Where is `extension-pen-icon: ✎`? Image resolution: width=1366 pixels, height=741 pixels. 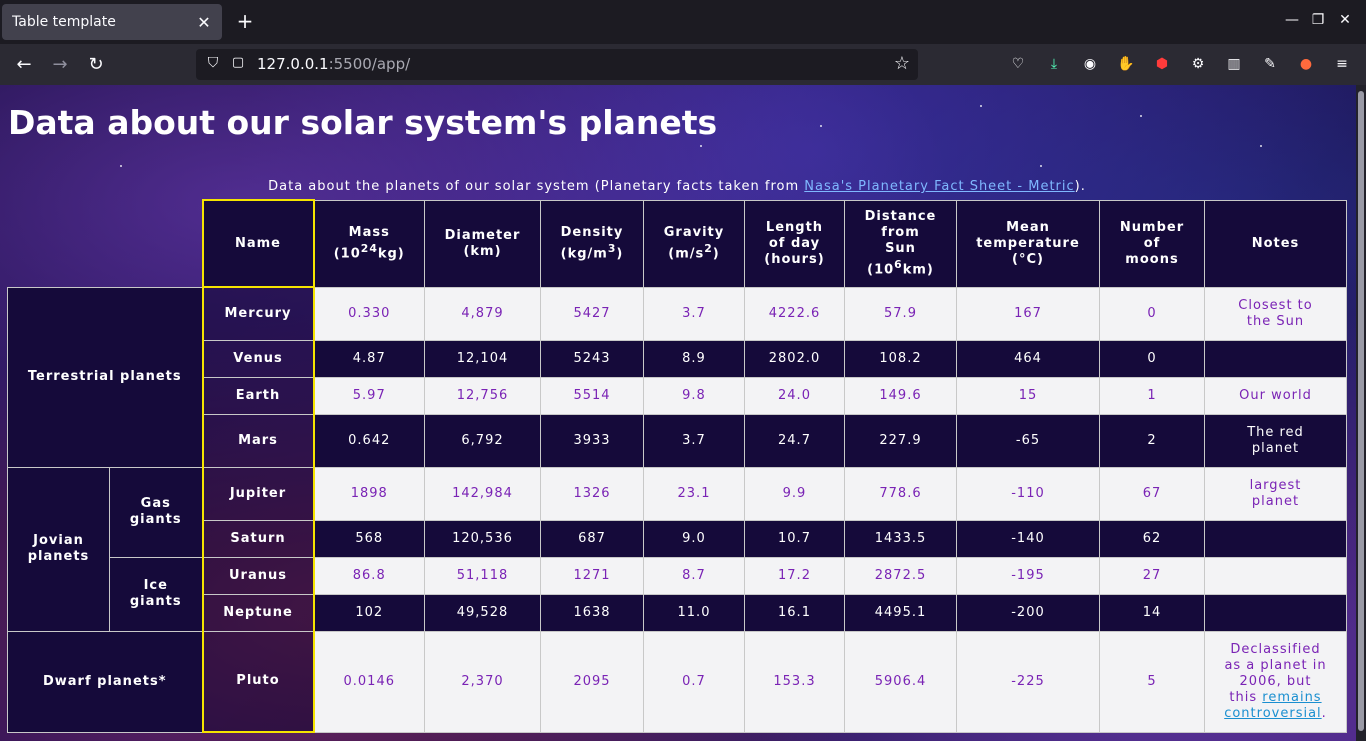 extension-pen-icon: ✎ is located at coordinates (1270, 64).